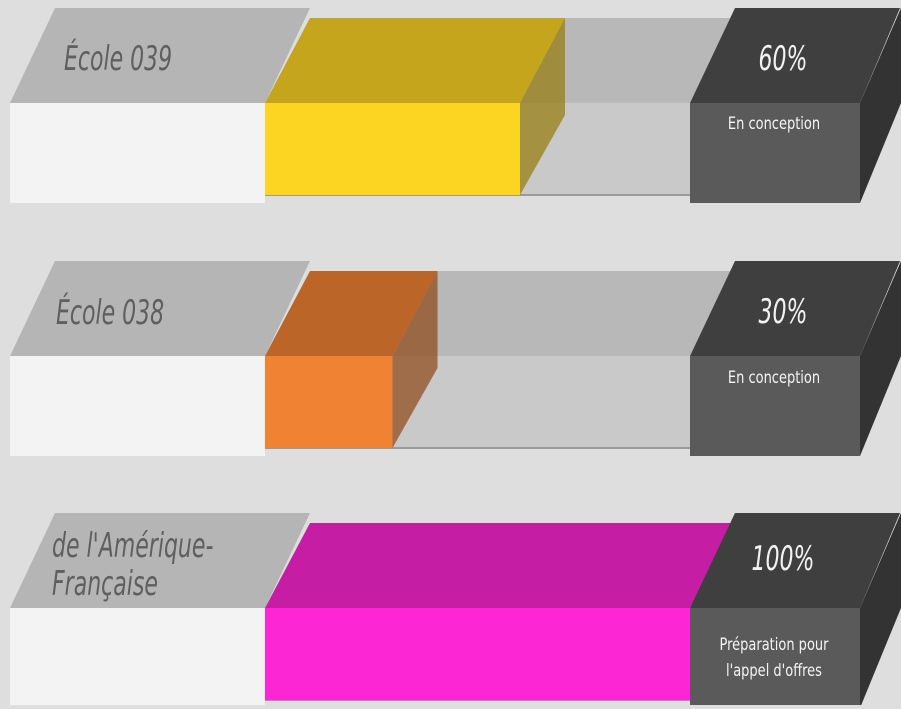  What do you see at coordinates (880, 610) in the screenshot?
I see `row-3-percent-block-side` at bounding box center [880, 610].